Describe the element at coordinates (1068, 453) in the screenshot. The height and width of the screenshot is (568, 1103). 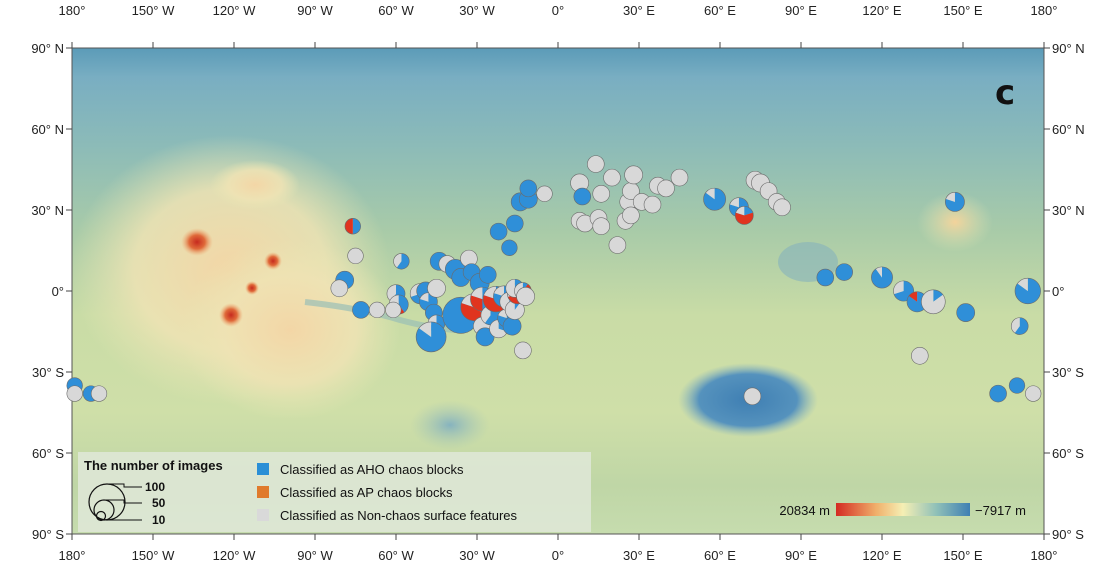
I see `lat-tick-label-right: 60° S` at that location.